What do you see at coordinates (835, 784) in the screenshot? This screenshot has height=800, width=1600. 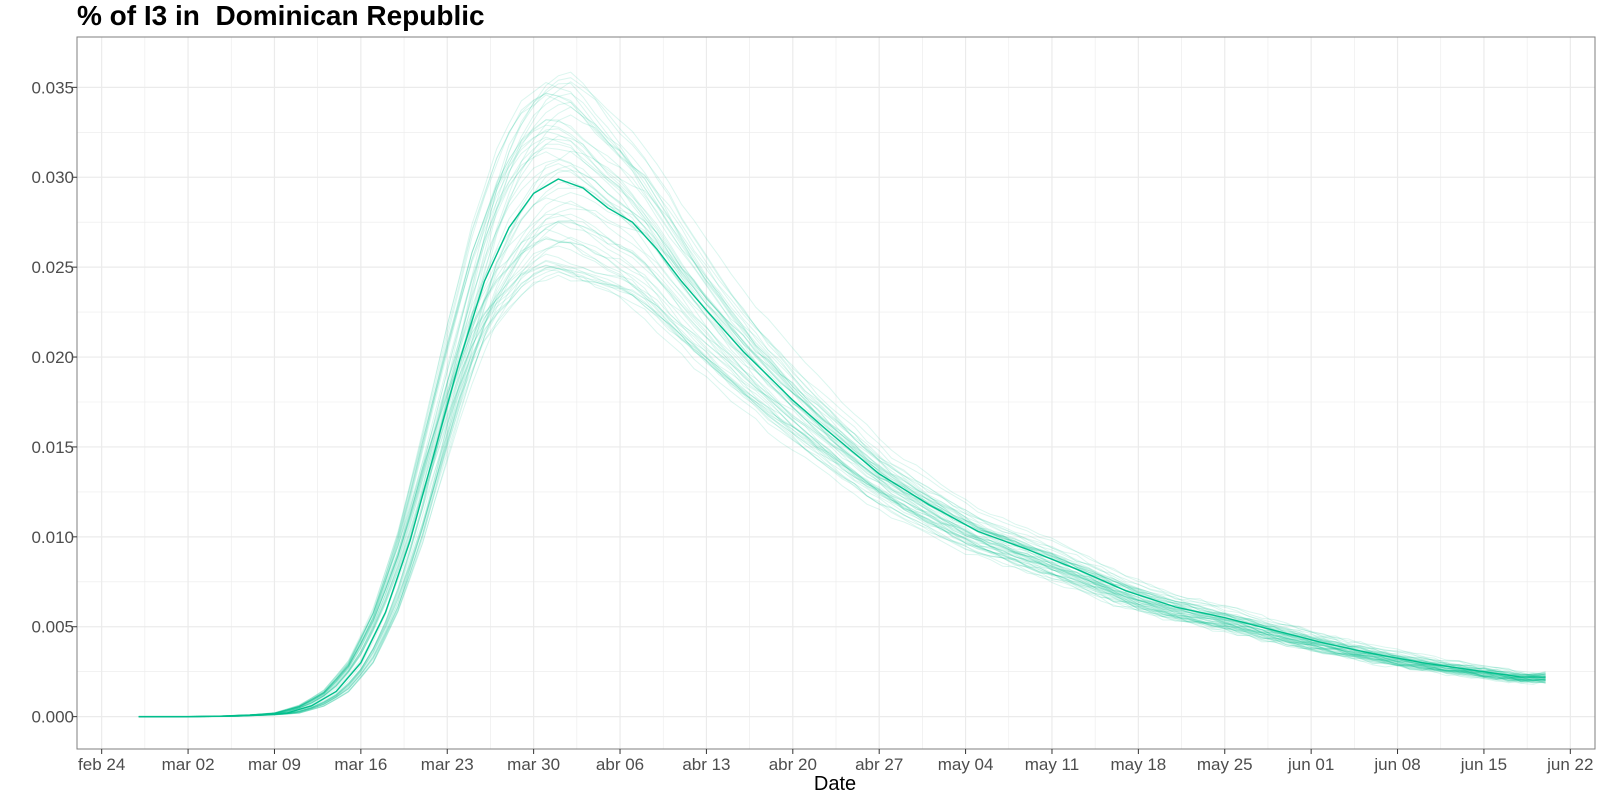 I see `x-axis-title: Date` at bounding box center [835, 784].